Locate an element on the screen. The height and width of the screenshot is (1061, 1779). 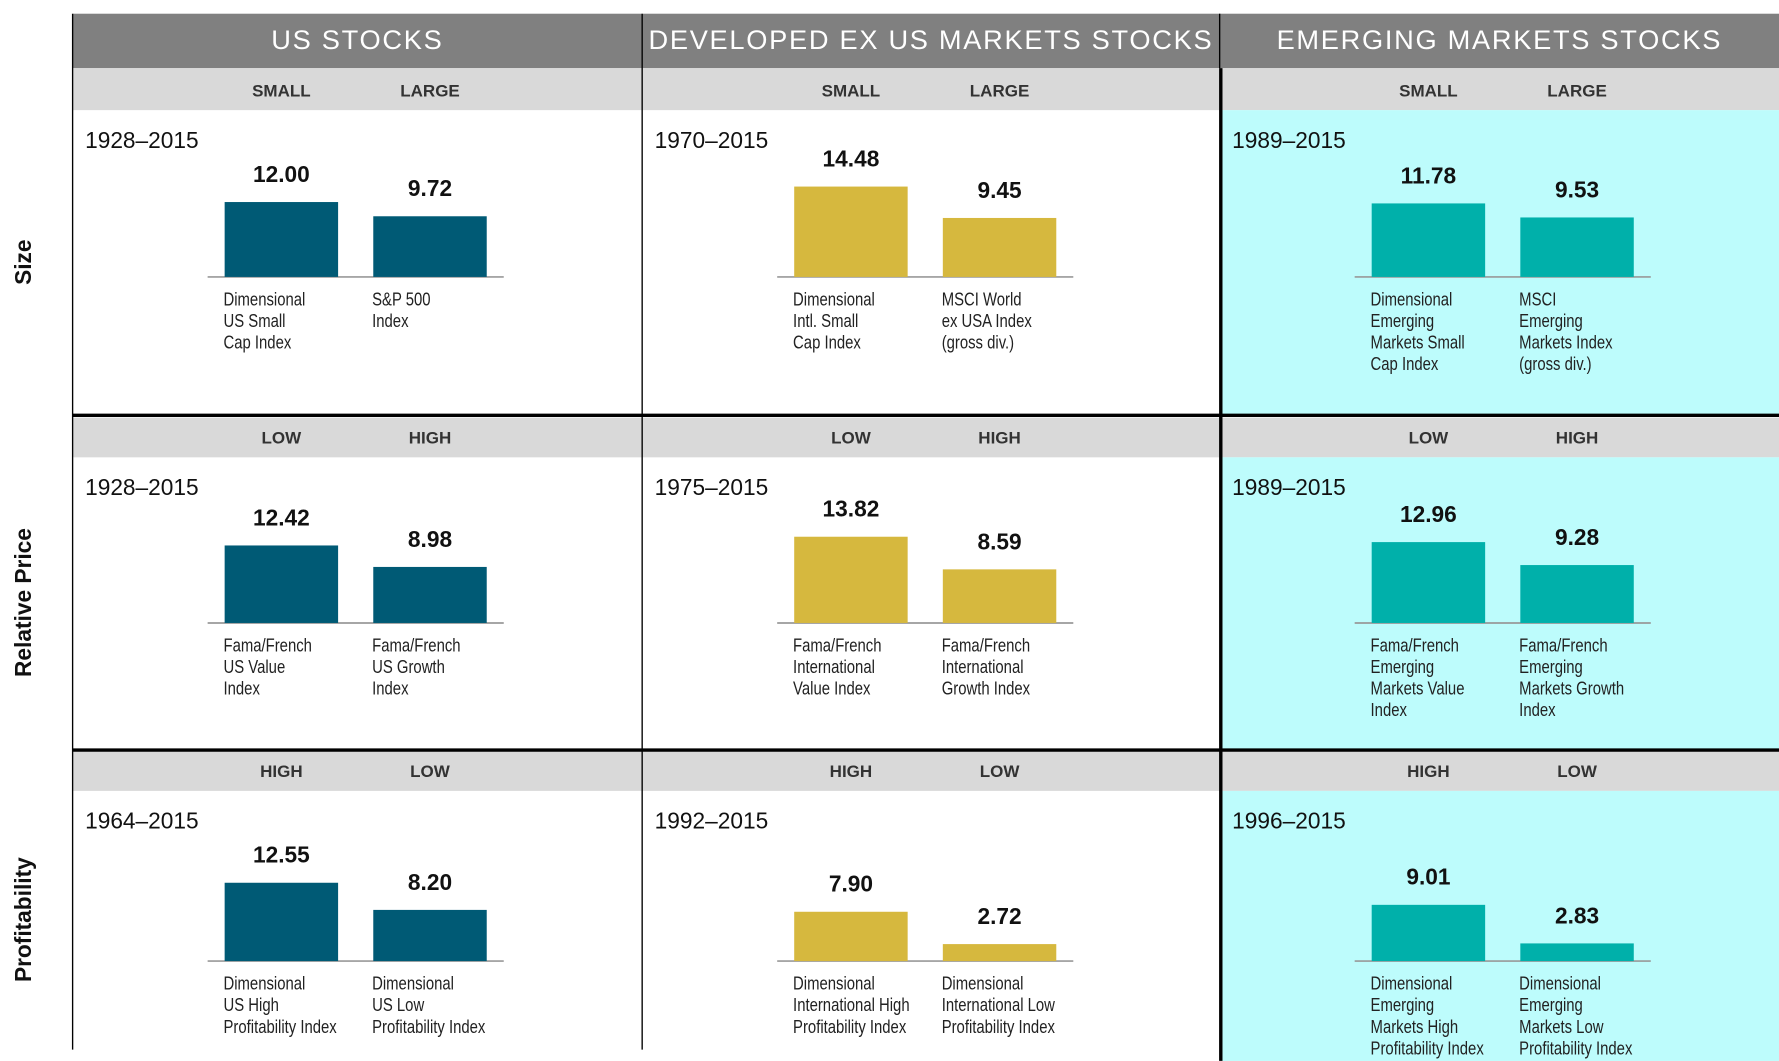
value-label: 9.01 is located at coordinates (1428, 877).